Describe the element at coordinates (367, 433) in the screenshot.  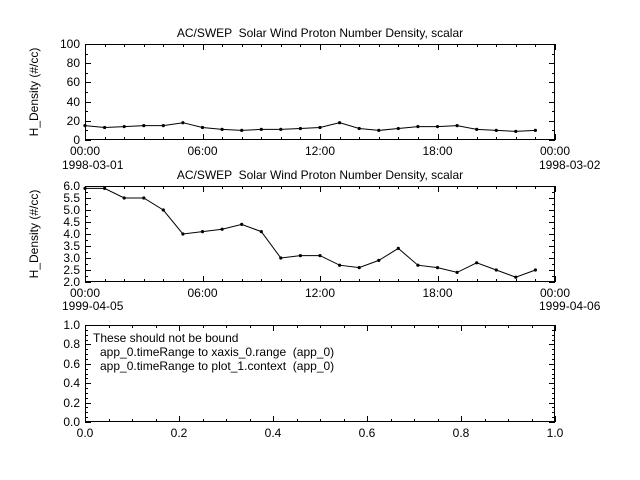
I see `x-tick-label: 0.6` at that location.